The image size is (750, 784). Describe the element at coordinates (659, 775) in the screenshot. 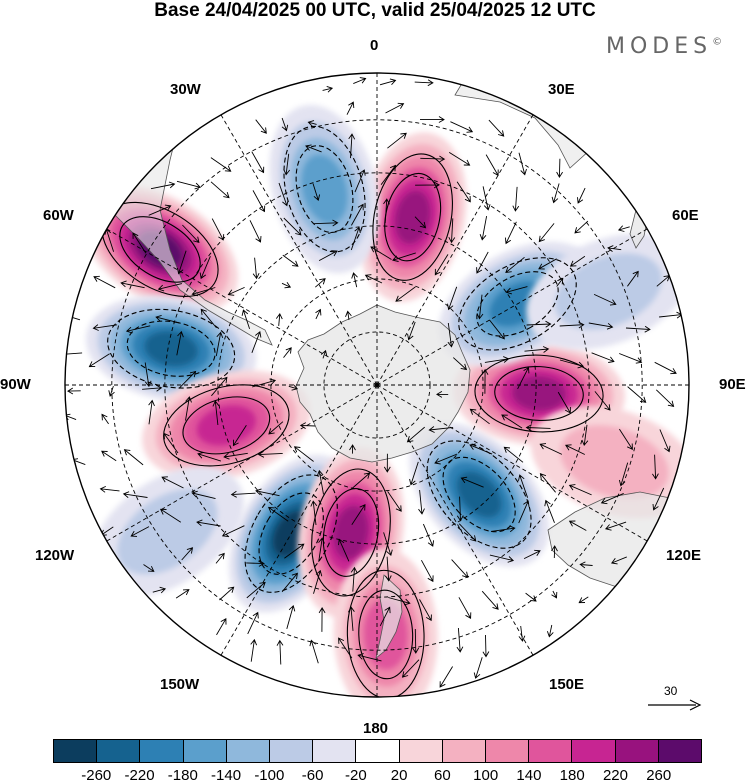

I see `colorbar-tick-label: 260` at that location.